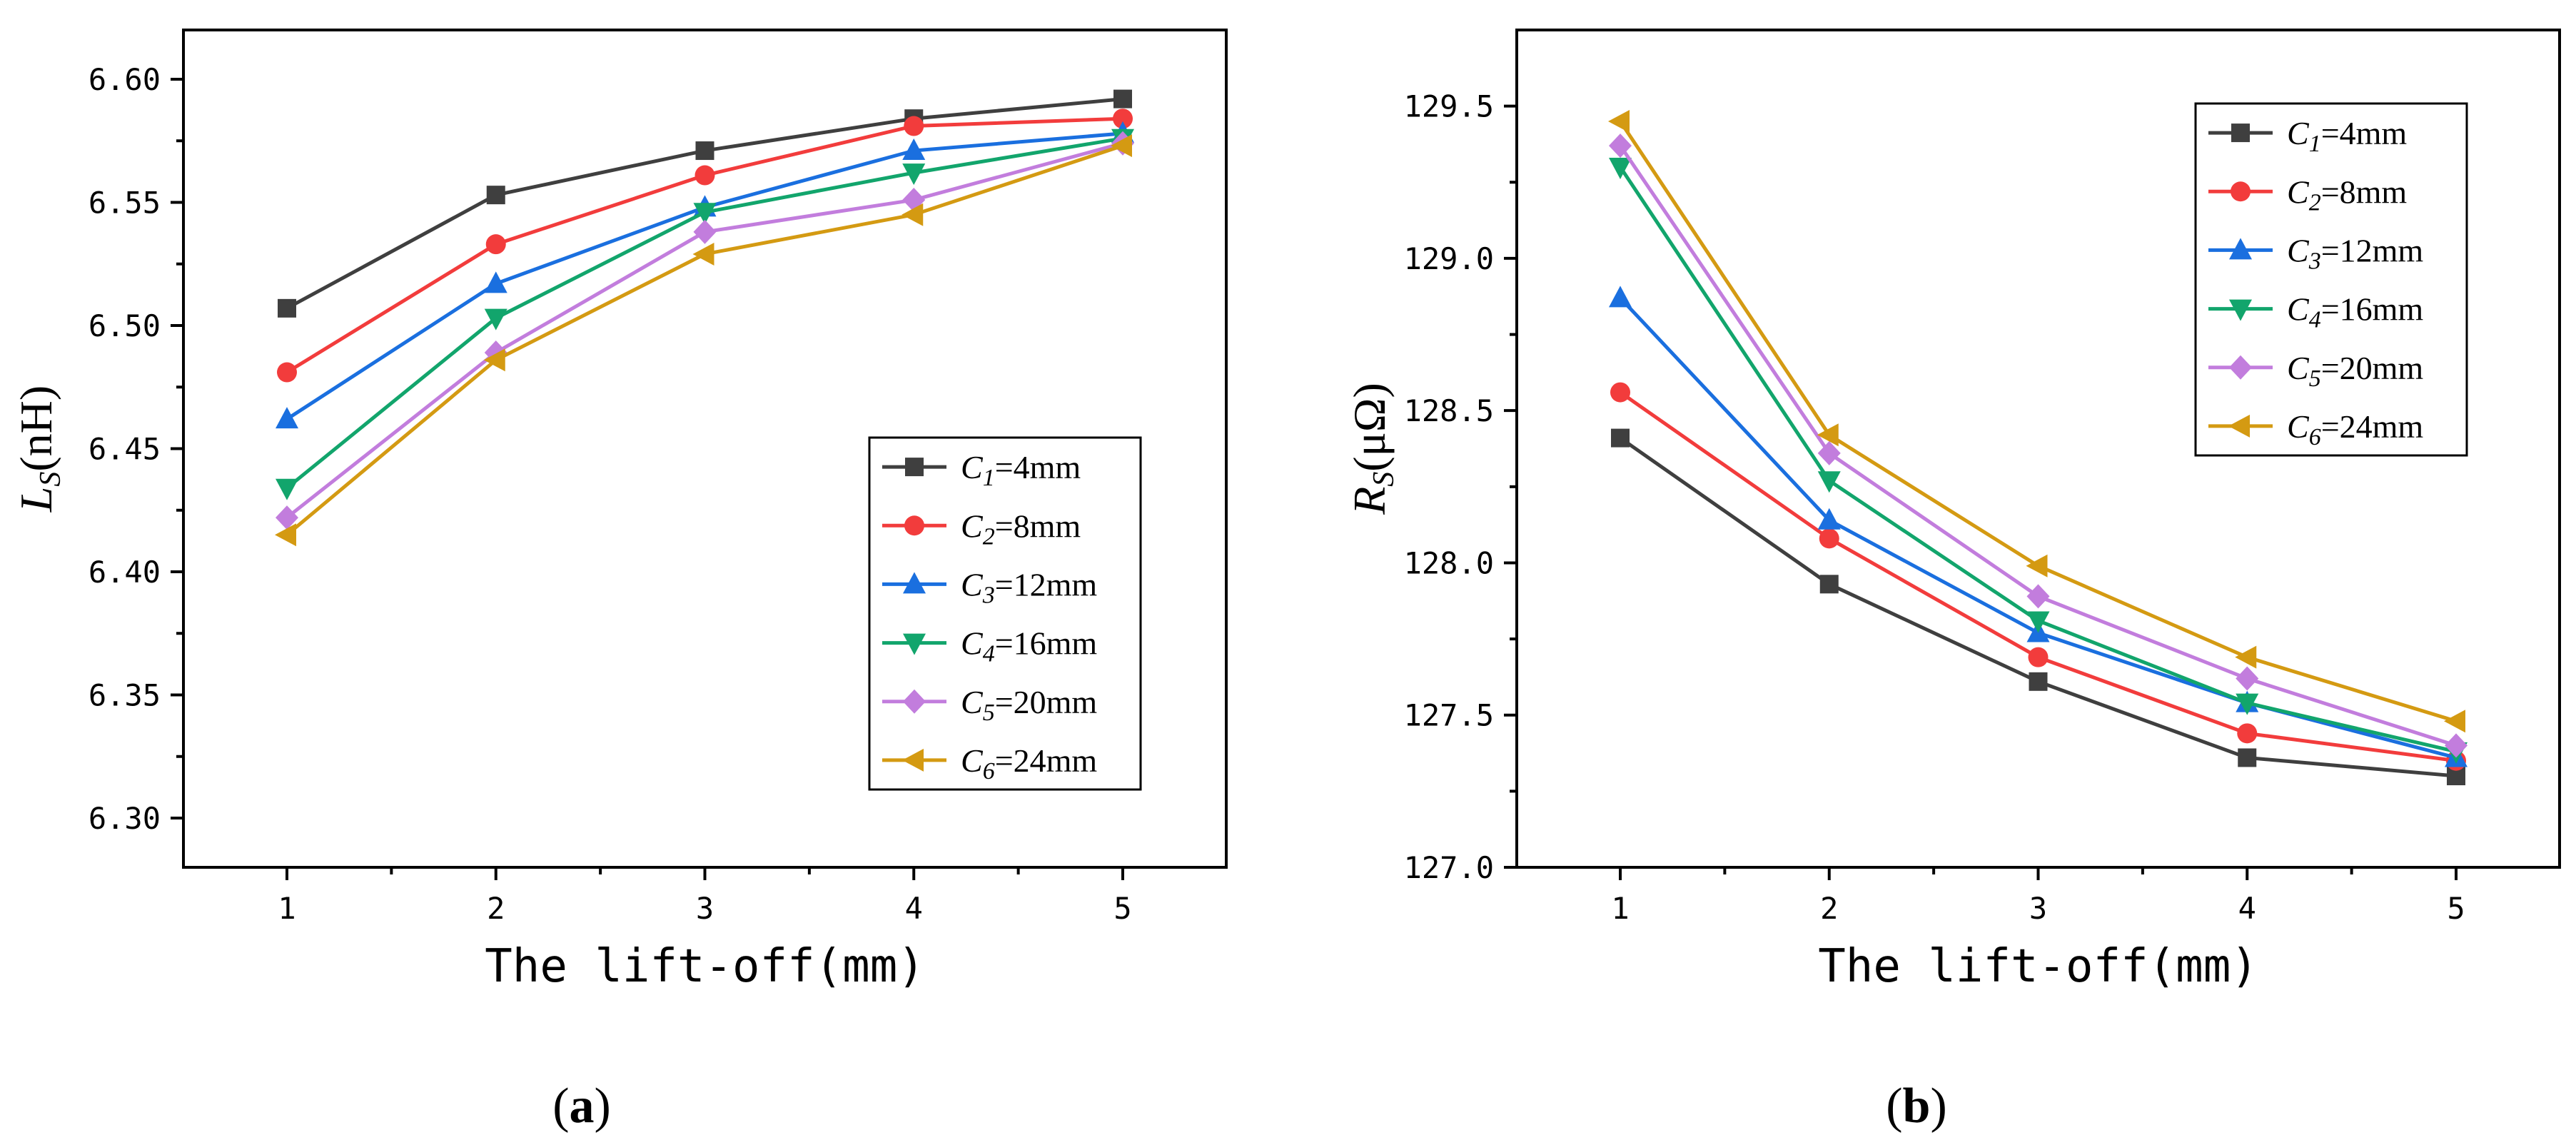 The height and width of the screenshot is (1145, 2576). I want to click on legend-label: C4=16mm, so click(2355, 312).